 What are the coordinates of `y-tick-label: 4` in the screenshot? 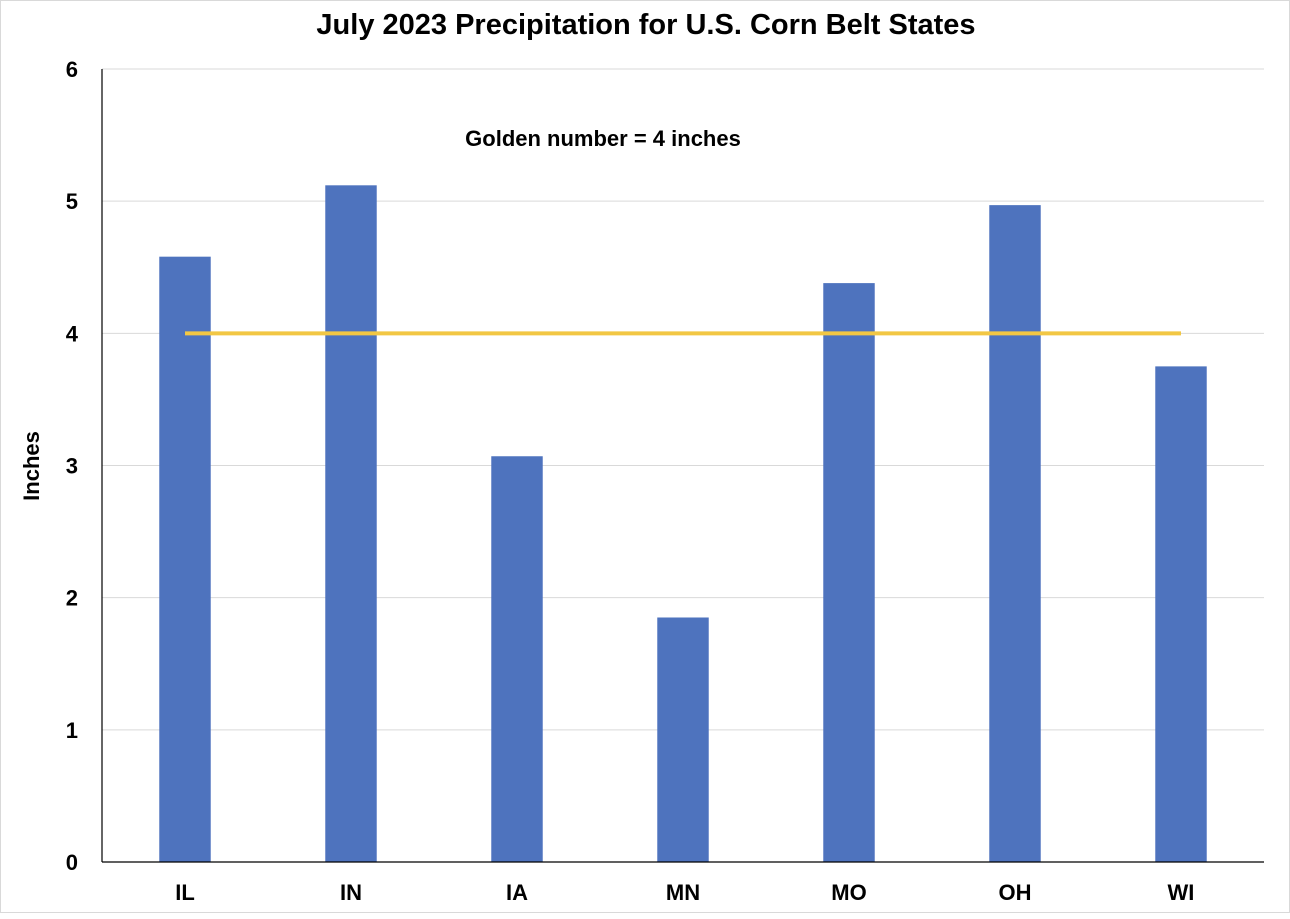 It's located at (72, 333).